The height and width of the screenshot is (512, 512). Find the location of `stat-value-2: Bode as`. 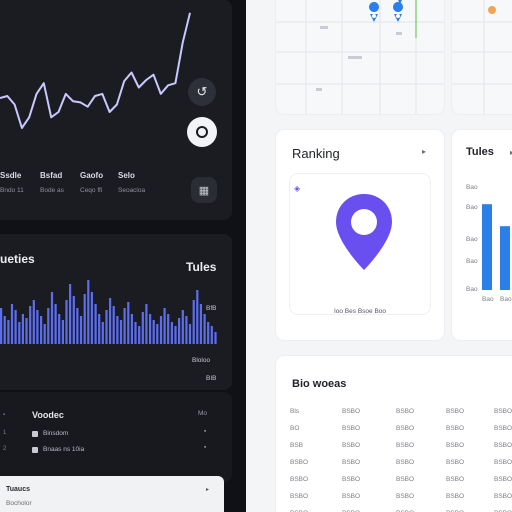

stat-value-2: Bode as is located at coordinates (52, 190).